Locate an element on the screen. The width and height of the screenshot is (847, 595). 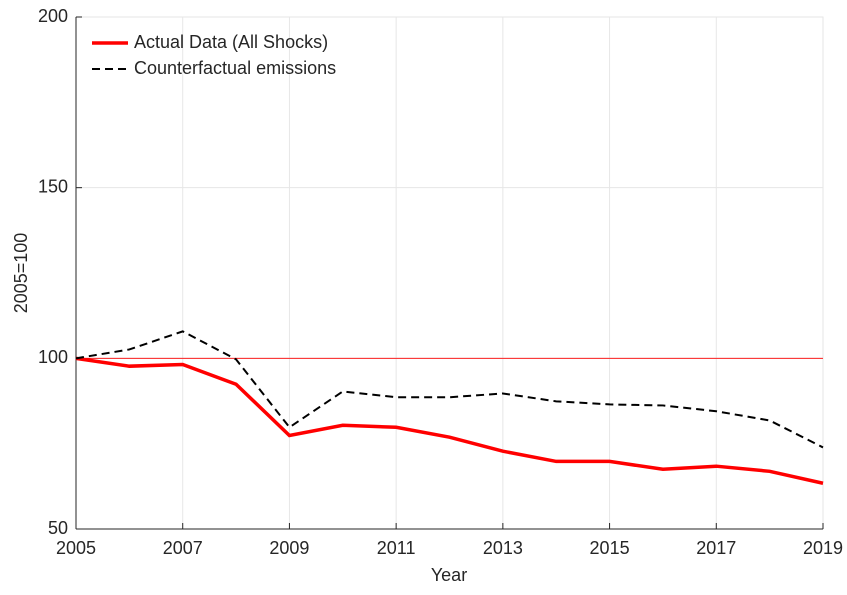
x-tick-label: 2011 is located at coordinates (396, 548).